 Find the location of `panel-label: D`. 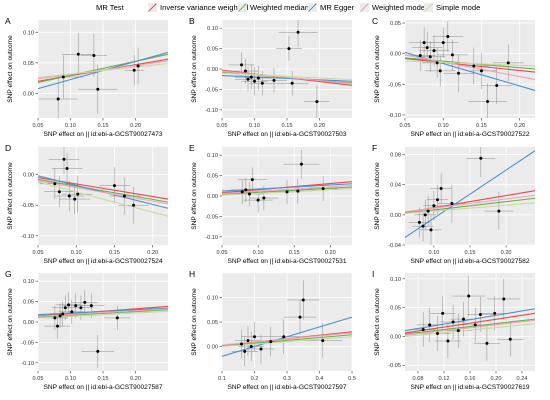

panel-label: D is located at coordinates (8, 148).